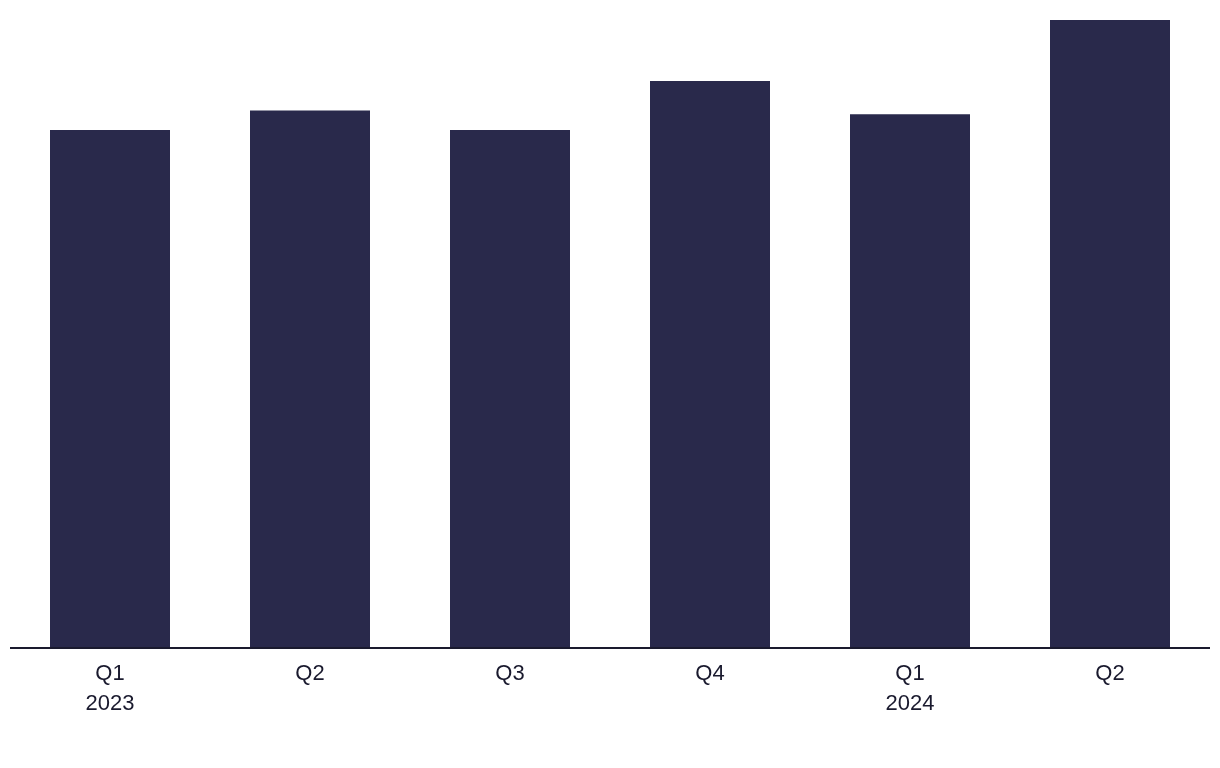  I want to click on x-tick-label: Q3, so click(510, 672).